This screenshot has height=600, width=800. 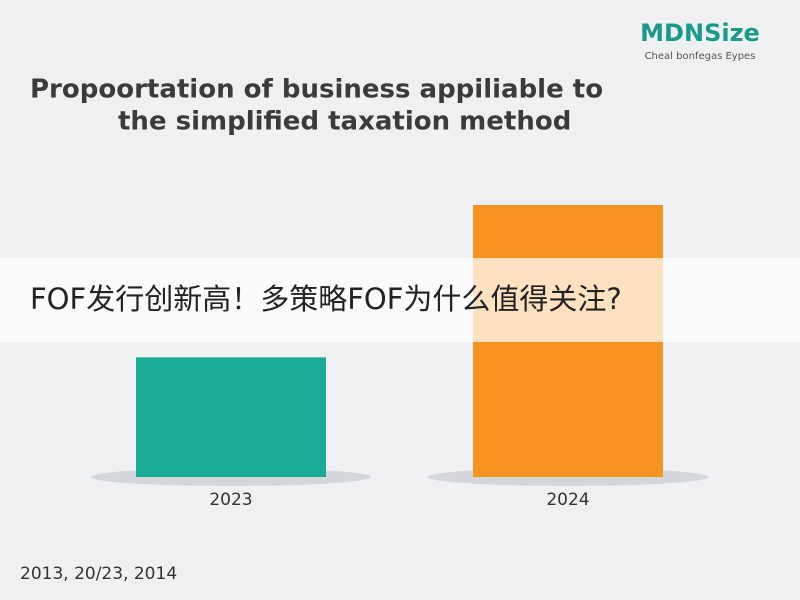 What do you see at coordinates (316, 90) in the screenshot?
I see `chart-title: Propoortation of business appiliable to` at bounding box center [316, 90].